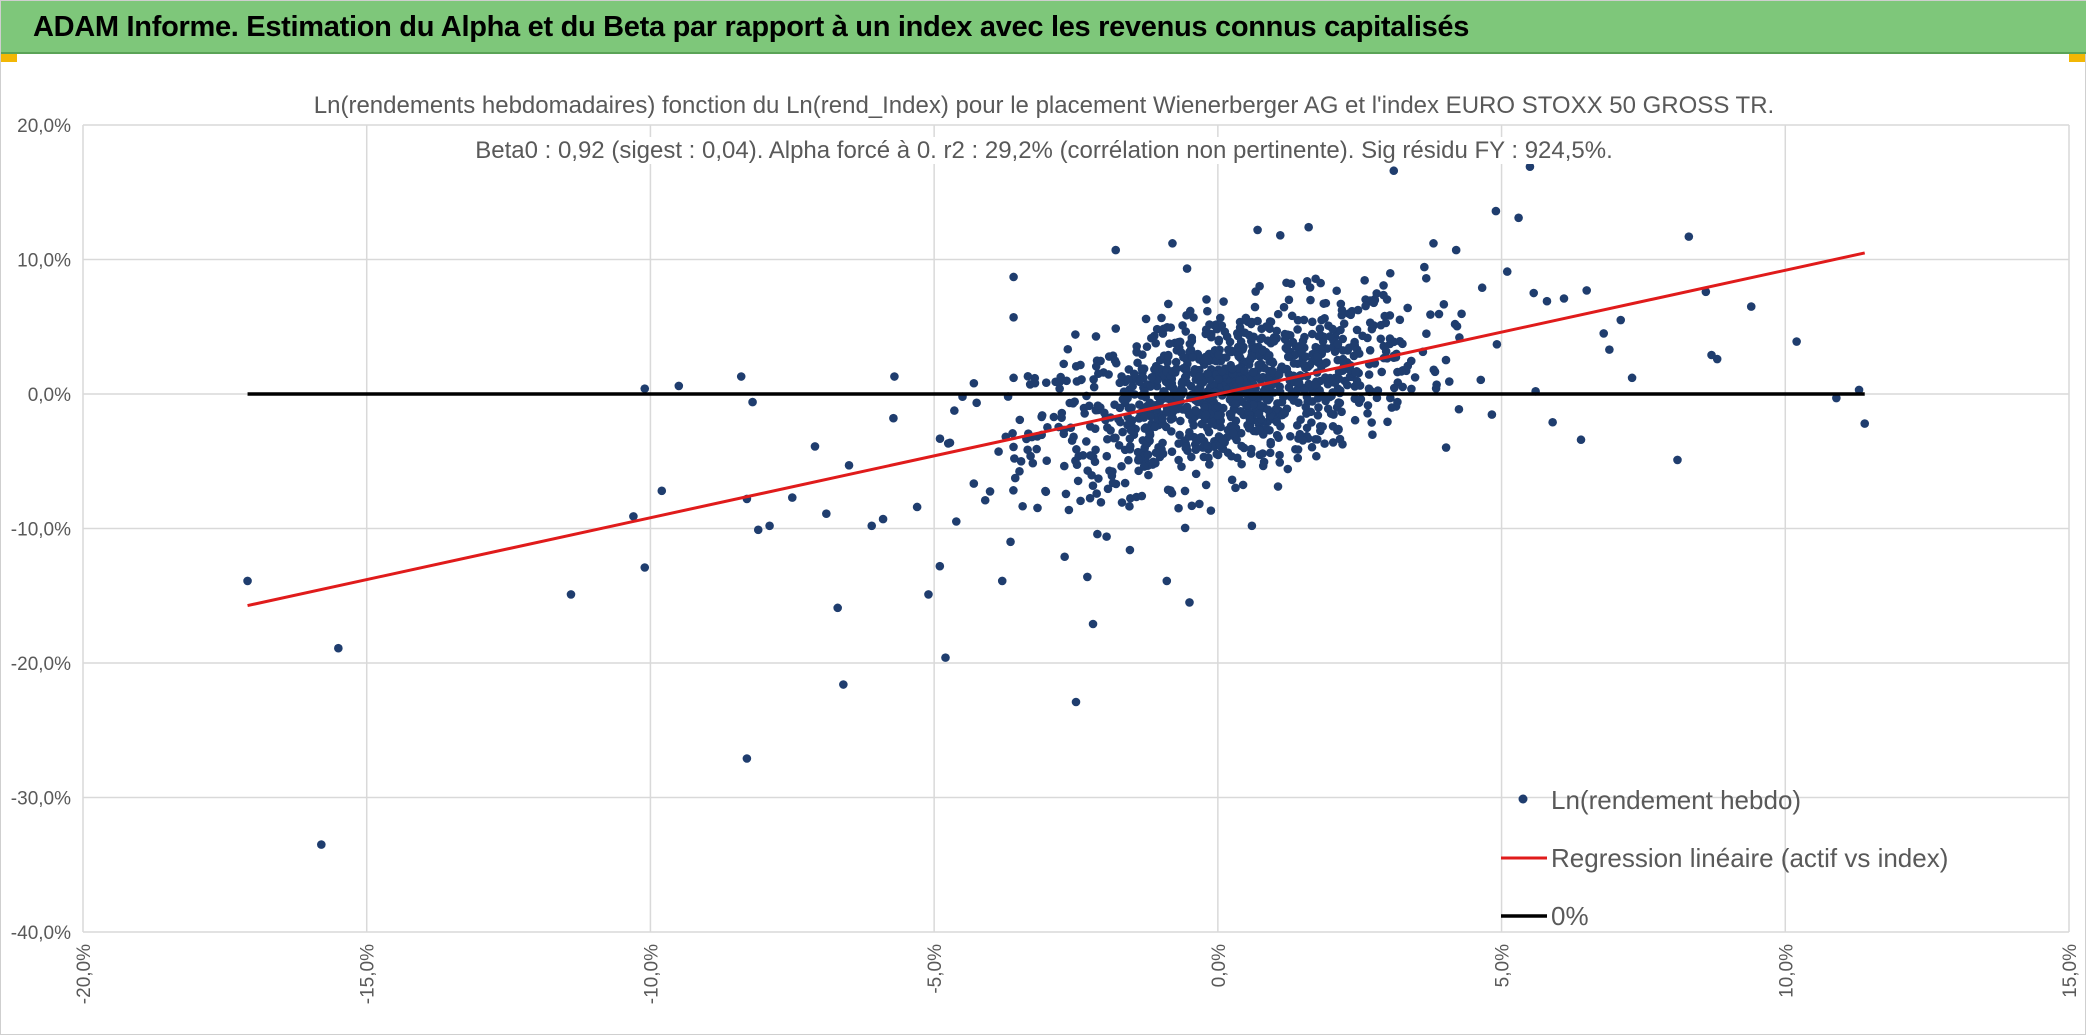 This screenshot has width=2086, height=1036. I want to click on x-tick-label: 15,0%, so click(2070, 971).